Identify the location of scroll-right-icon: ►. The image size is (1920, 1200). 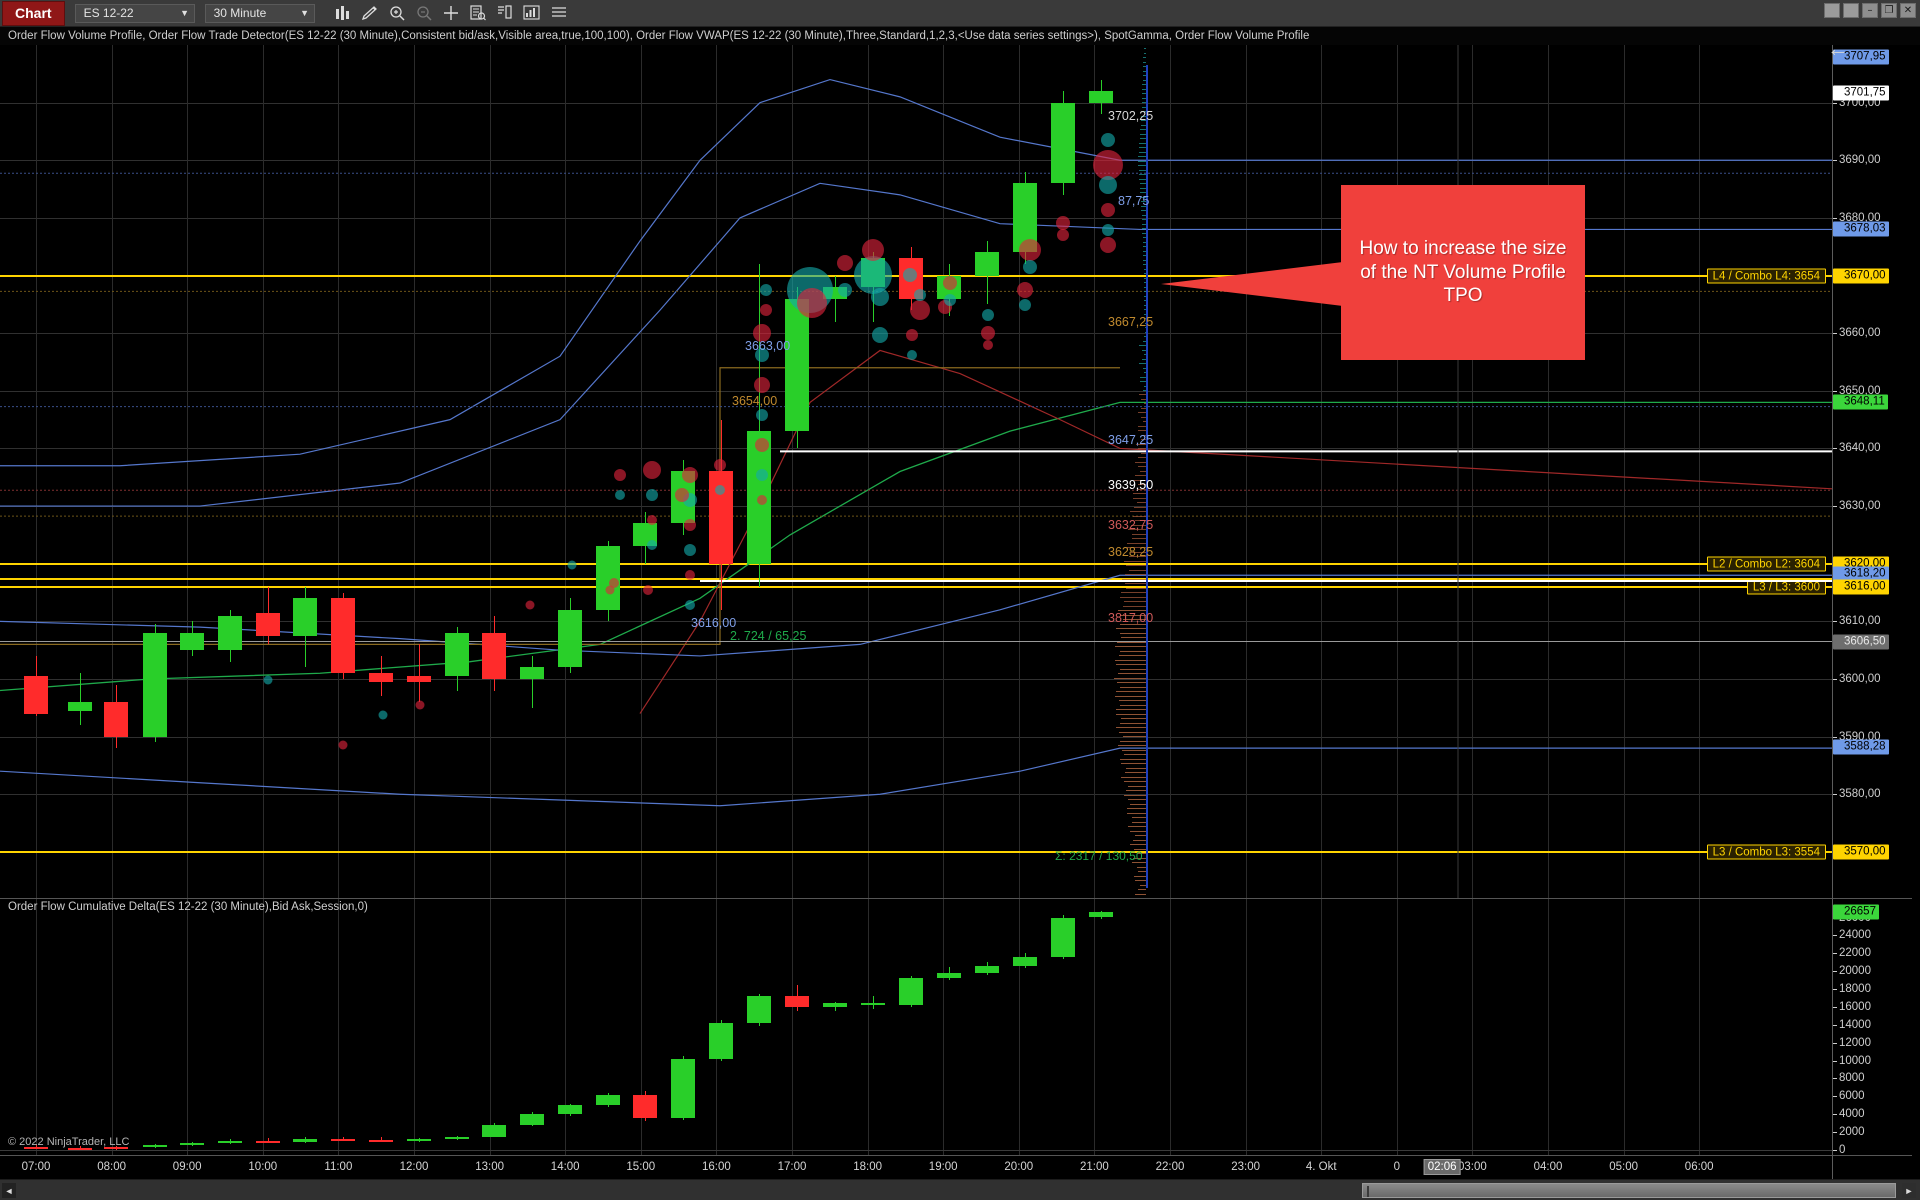
(1909, 1190).